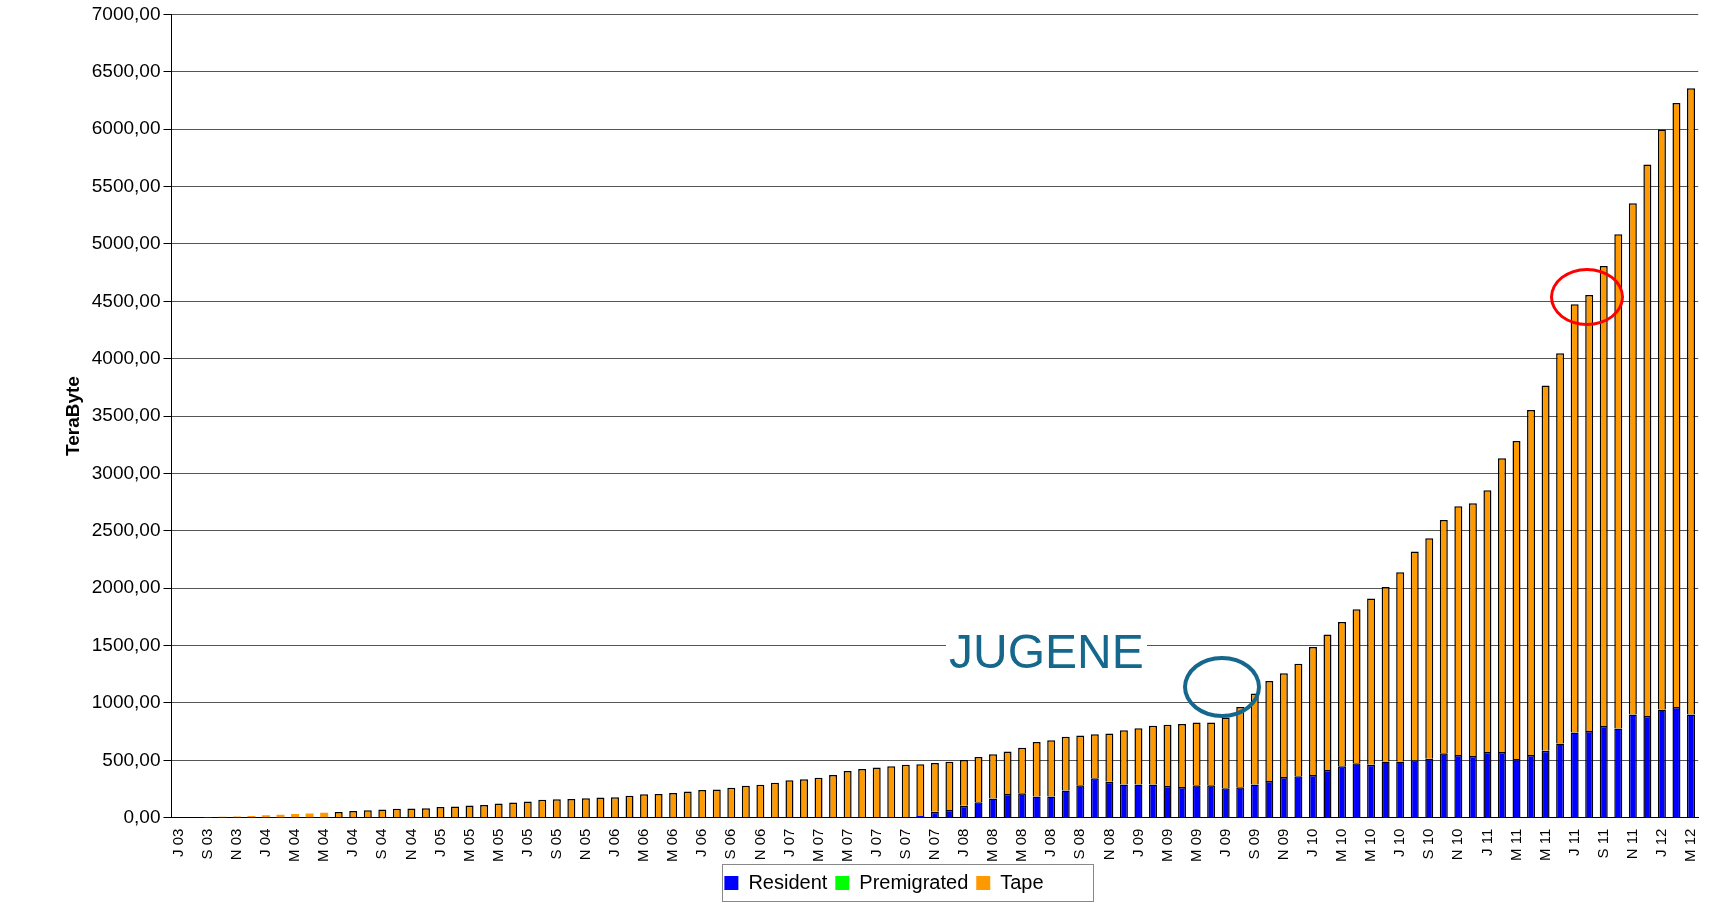 The width and height of the screenshot is (1712, 903). What do you see at coordinates (759, 844) in the screenshot?
I see `x-tick-label: N 06` at bounding box center [759, 844].